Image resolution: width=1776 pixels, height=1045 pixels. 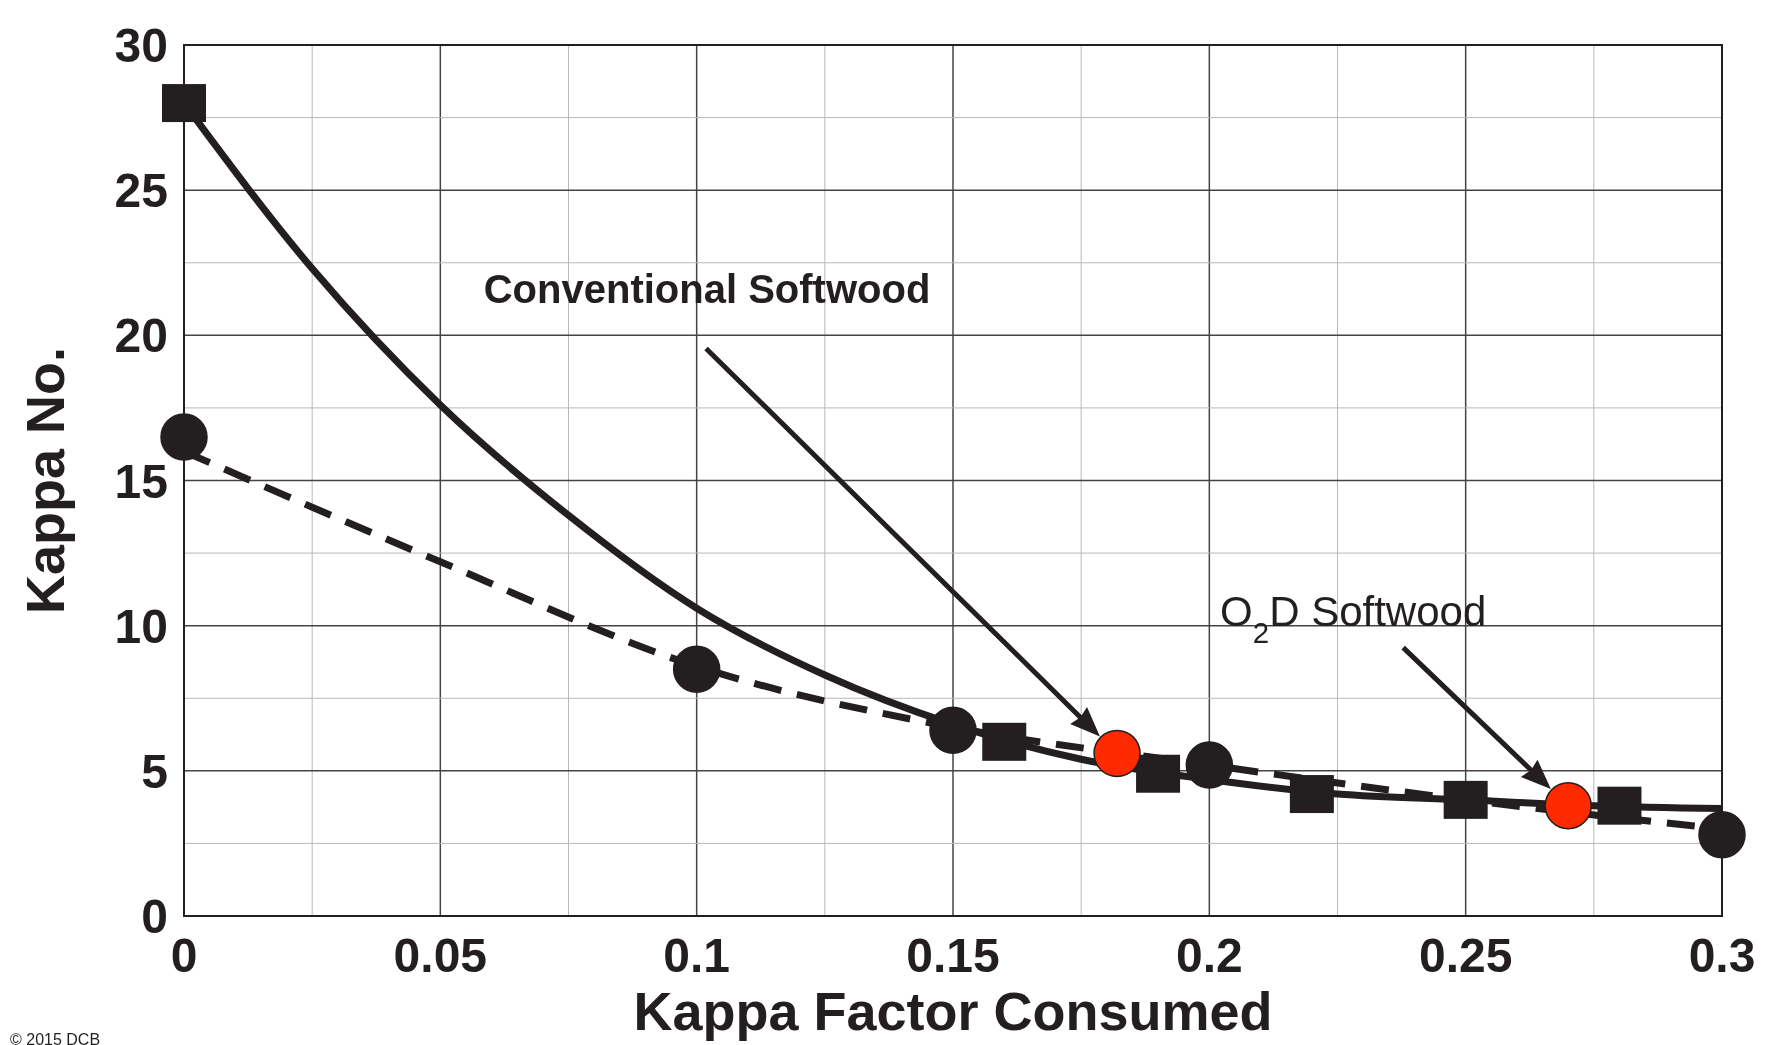 I want to click on text: © 2015 DCB, so click(x=55, y=1038).